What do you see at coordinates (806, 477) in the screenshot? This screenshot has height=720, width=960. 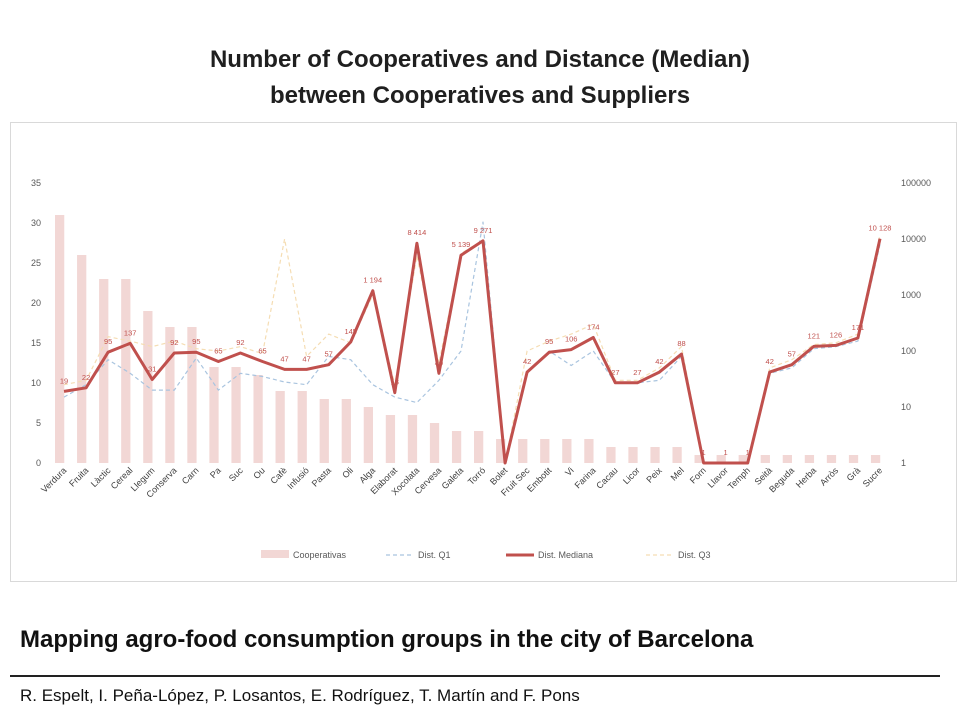 I see `x-tick-label: Herba` at bounding box center [806, 477].